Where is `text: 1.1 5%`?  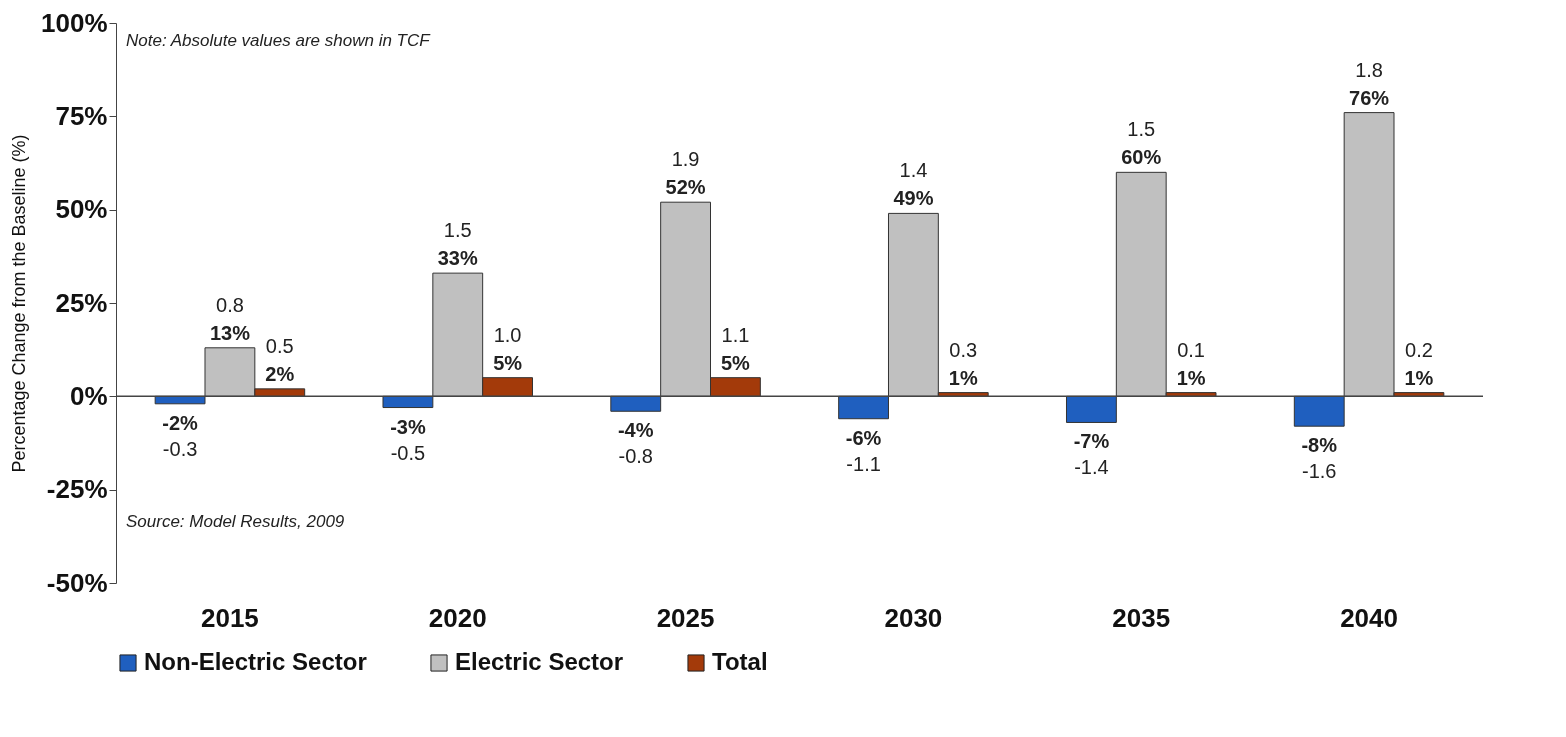 text: 1.1 5% is located at coordinates (735, 348).